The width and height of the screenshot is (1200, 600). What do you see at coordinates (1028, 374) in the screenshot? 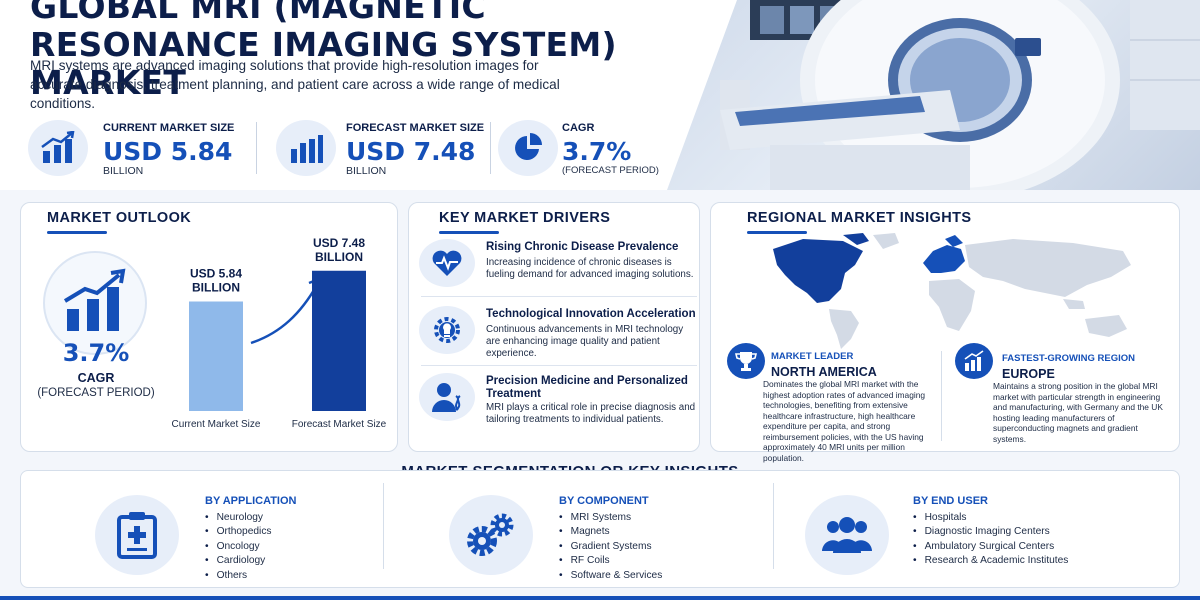
I see `fastest-growing-name: EUROPE` at bounding box center [1028, 374].